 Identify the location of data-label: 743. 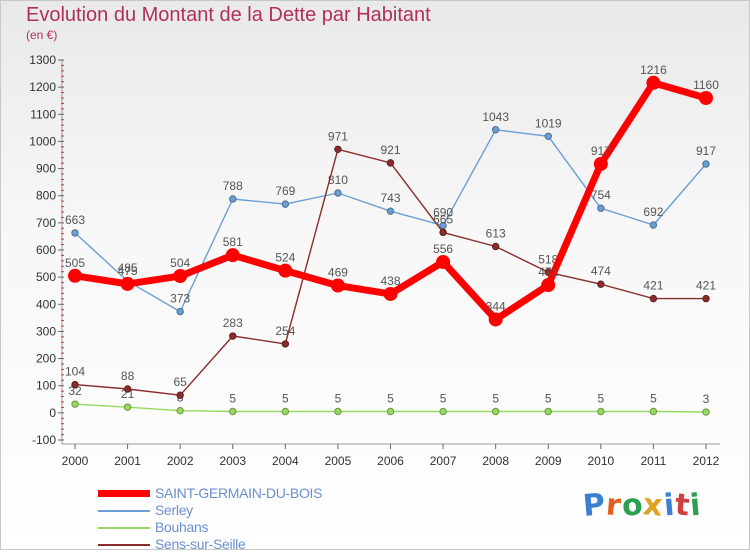
(390, 198).